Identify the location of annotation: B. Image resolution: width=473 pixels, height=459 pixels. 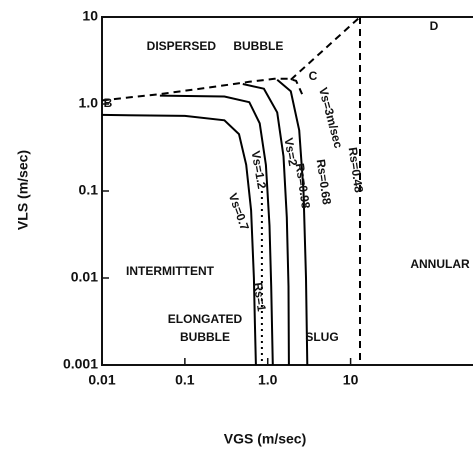
(108, 103).